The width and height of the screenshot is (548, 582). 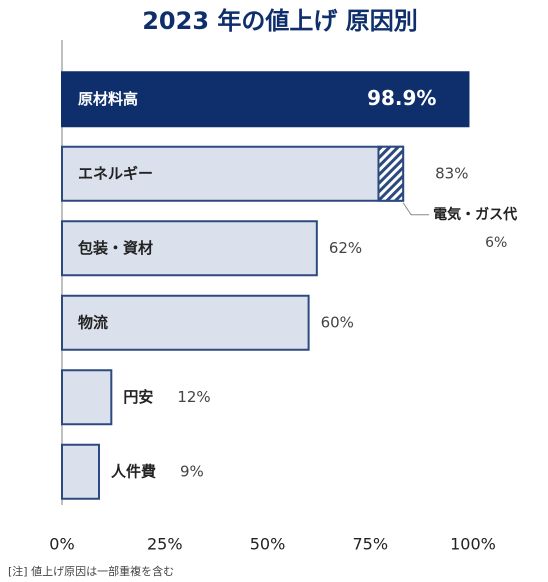 I want to click on sub-segment, so click(x=391, y=173).